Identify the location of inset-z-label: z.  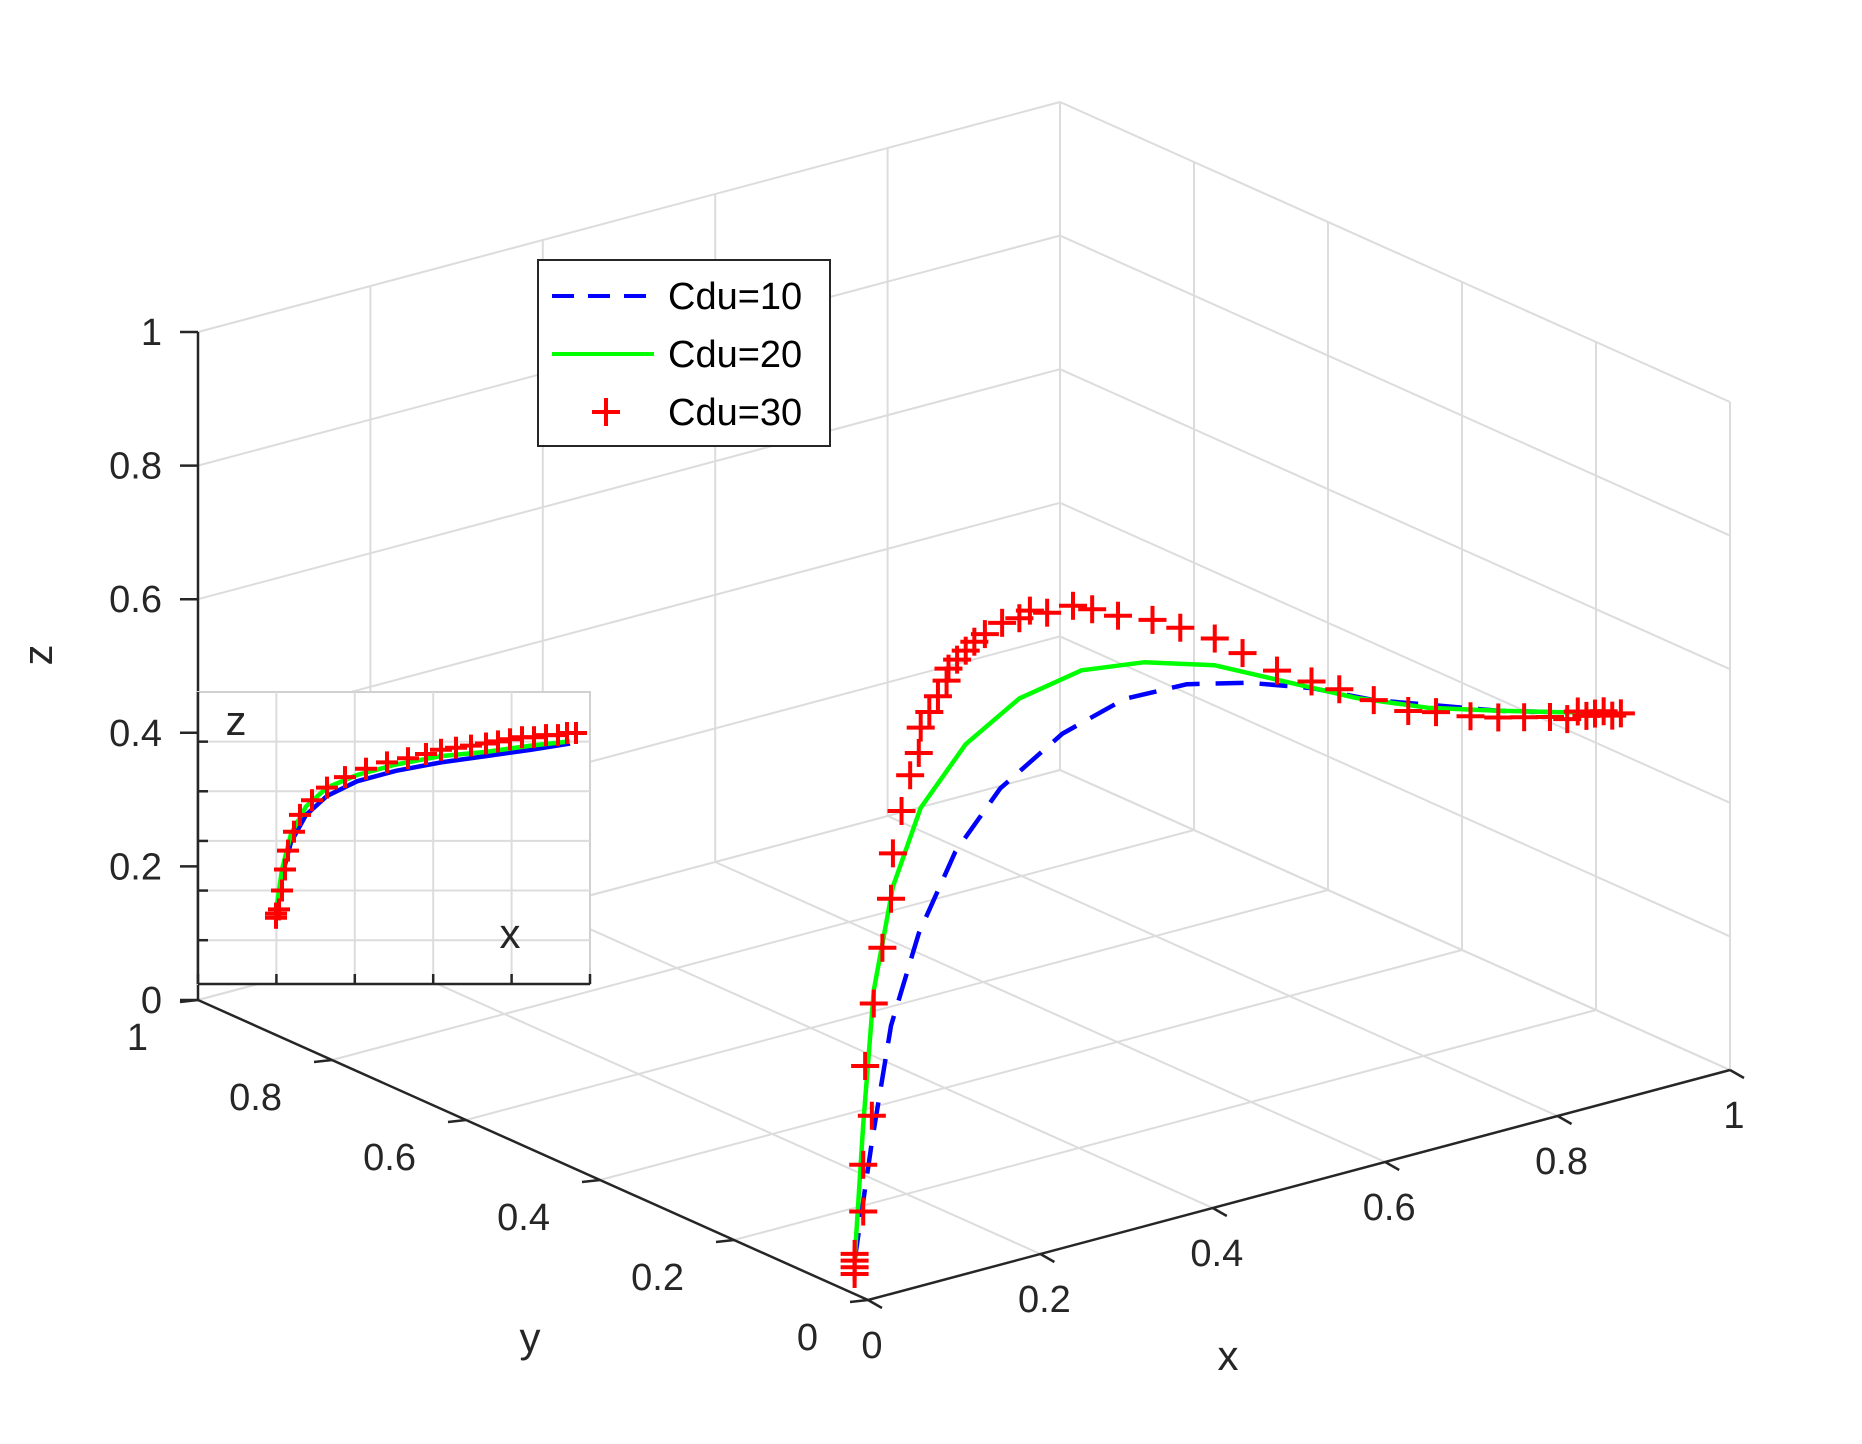
(236, 720).